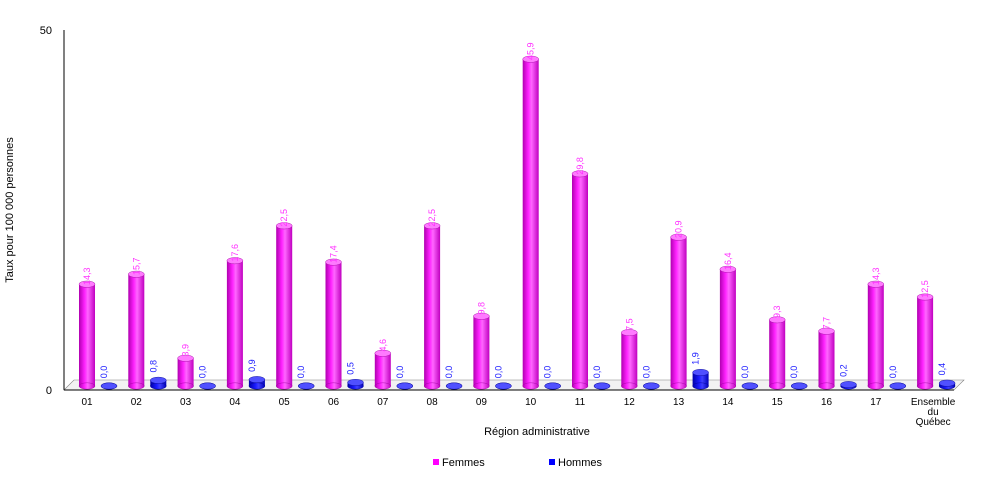  I want to click on y-axis-title: Taux pour 100 000 personnes, so click(10, 210).